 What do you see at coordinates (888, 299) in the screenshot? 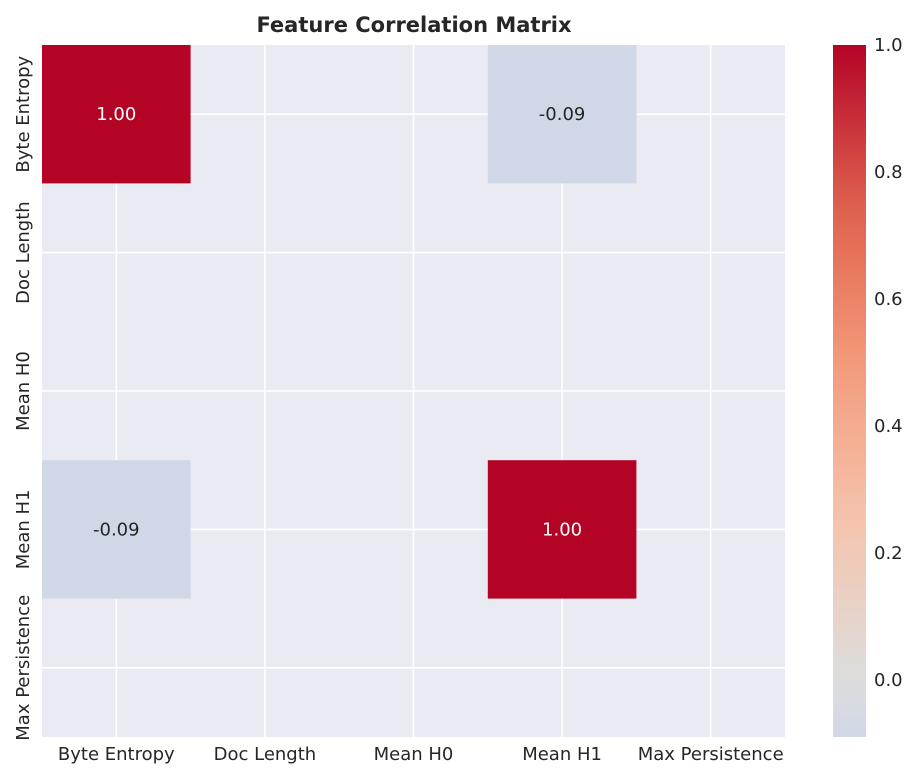
I see `colorbar-tick-label: 0.6` at bounding box center [888, 299].